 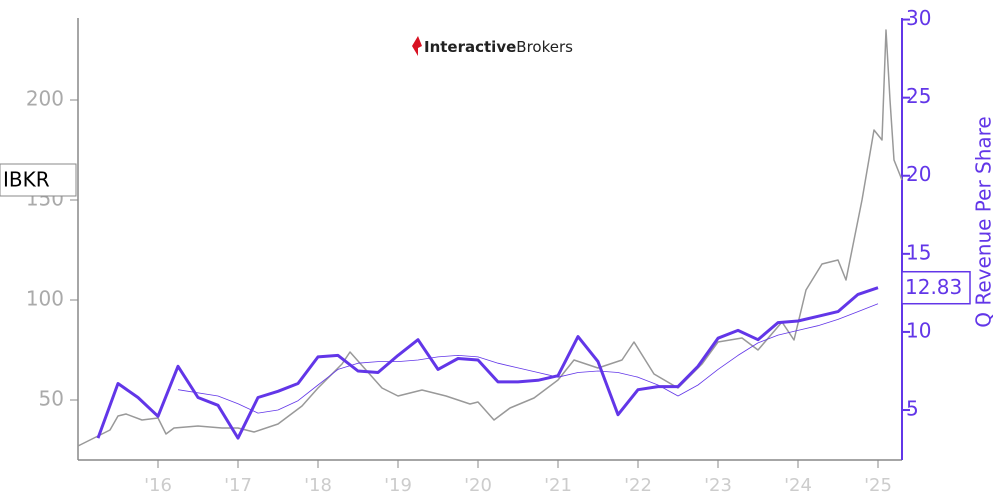 I want to click on value-tag: 12.83, so click(x=933, y=287).